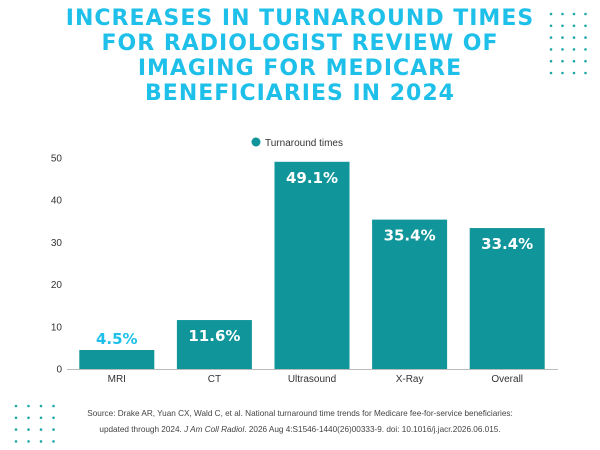 This screenshot has width=600, height=450. Describe the element at coordinates (214, 429) in the screenshot. I see `journal-name: J Am Coll Radiol` at that location.